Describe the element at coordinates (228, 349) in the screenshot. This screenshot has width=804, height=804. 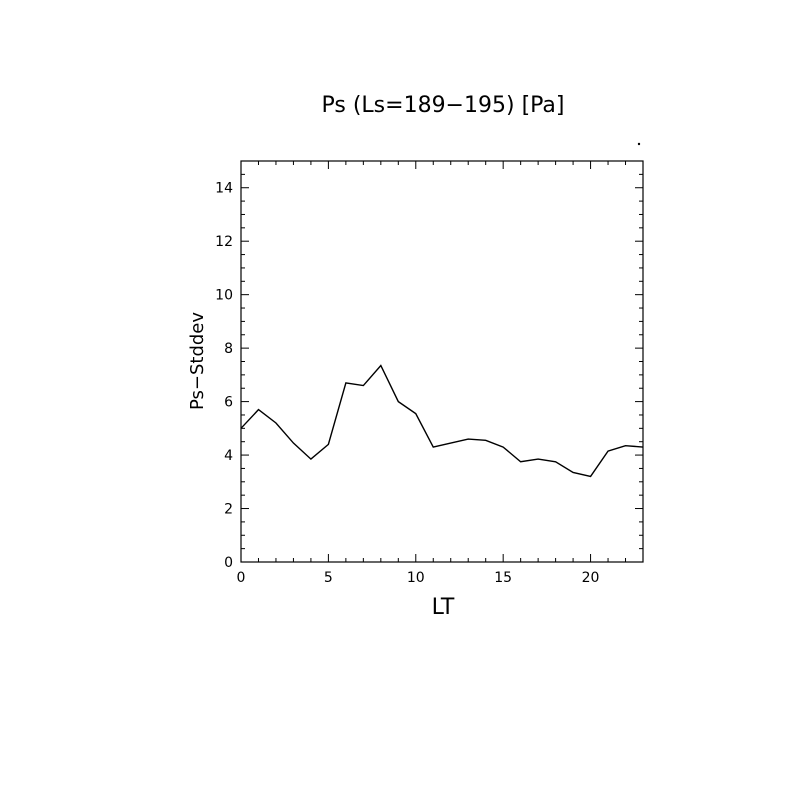
I see `y-tick-label: 8` at that location.